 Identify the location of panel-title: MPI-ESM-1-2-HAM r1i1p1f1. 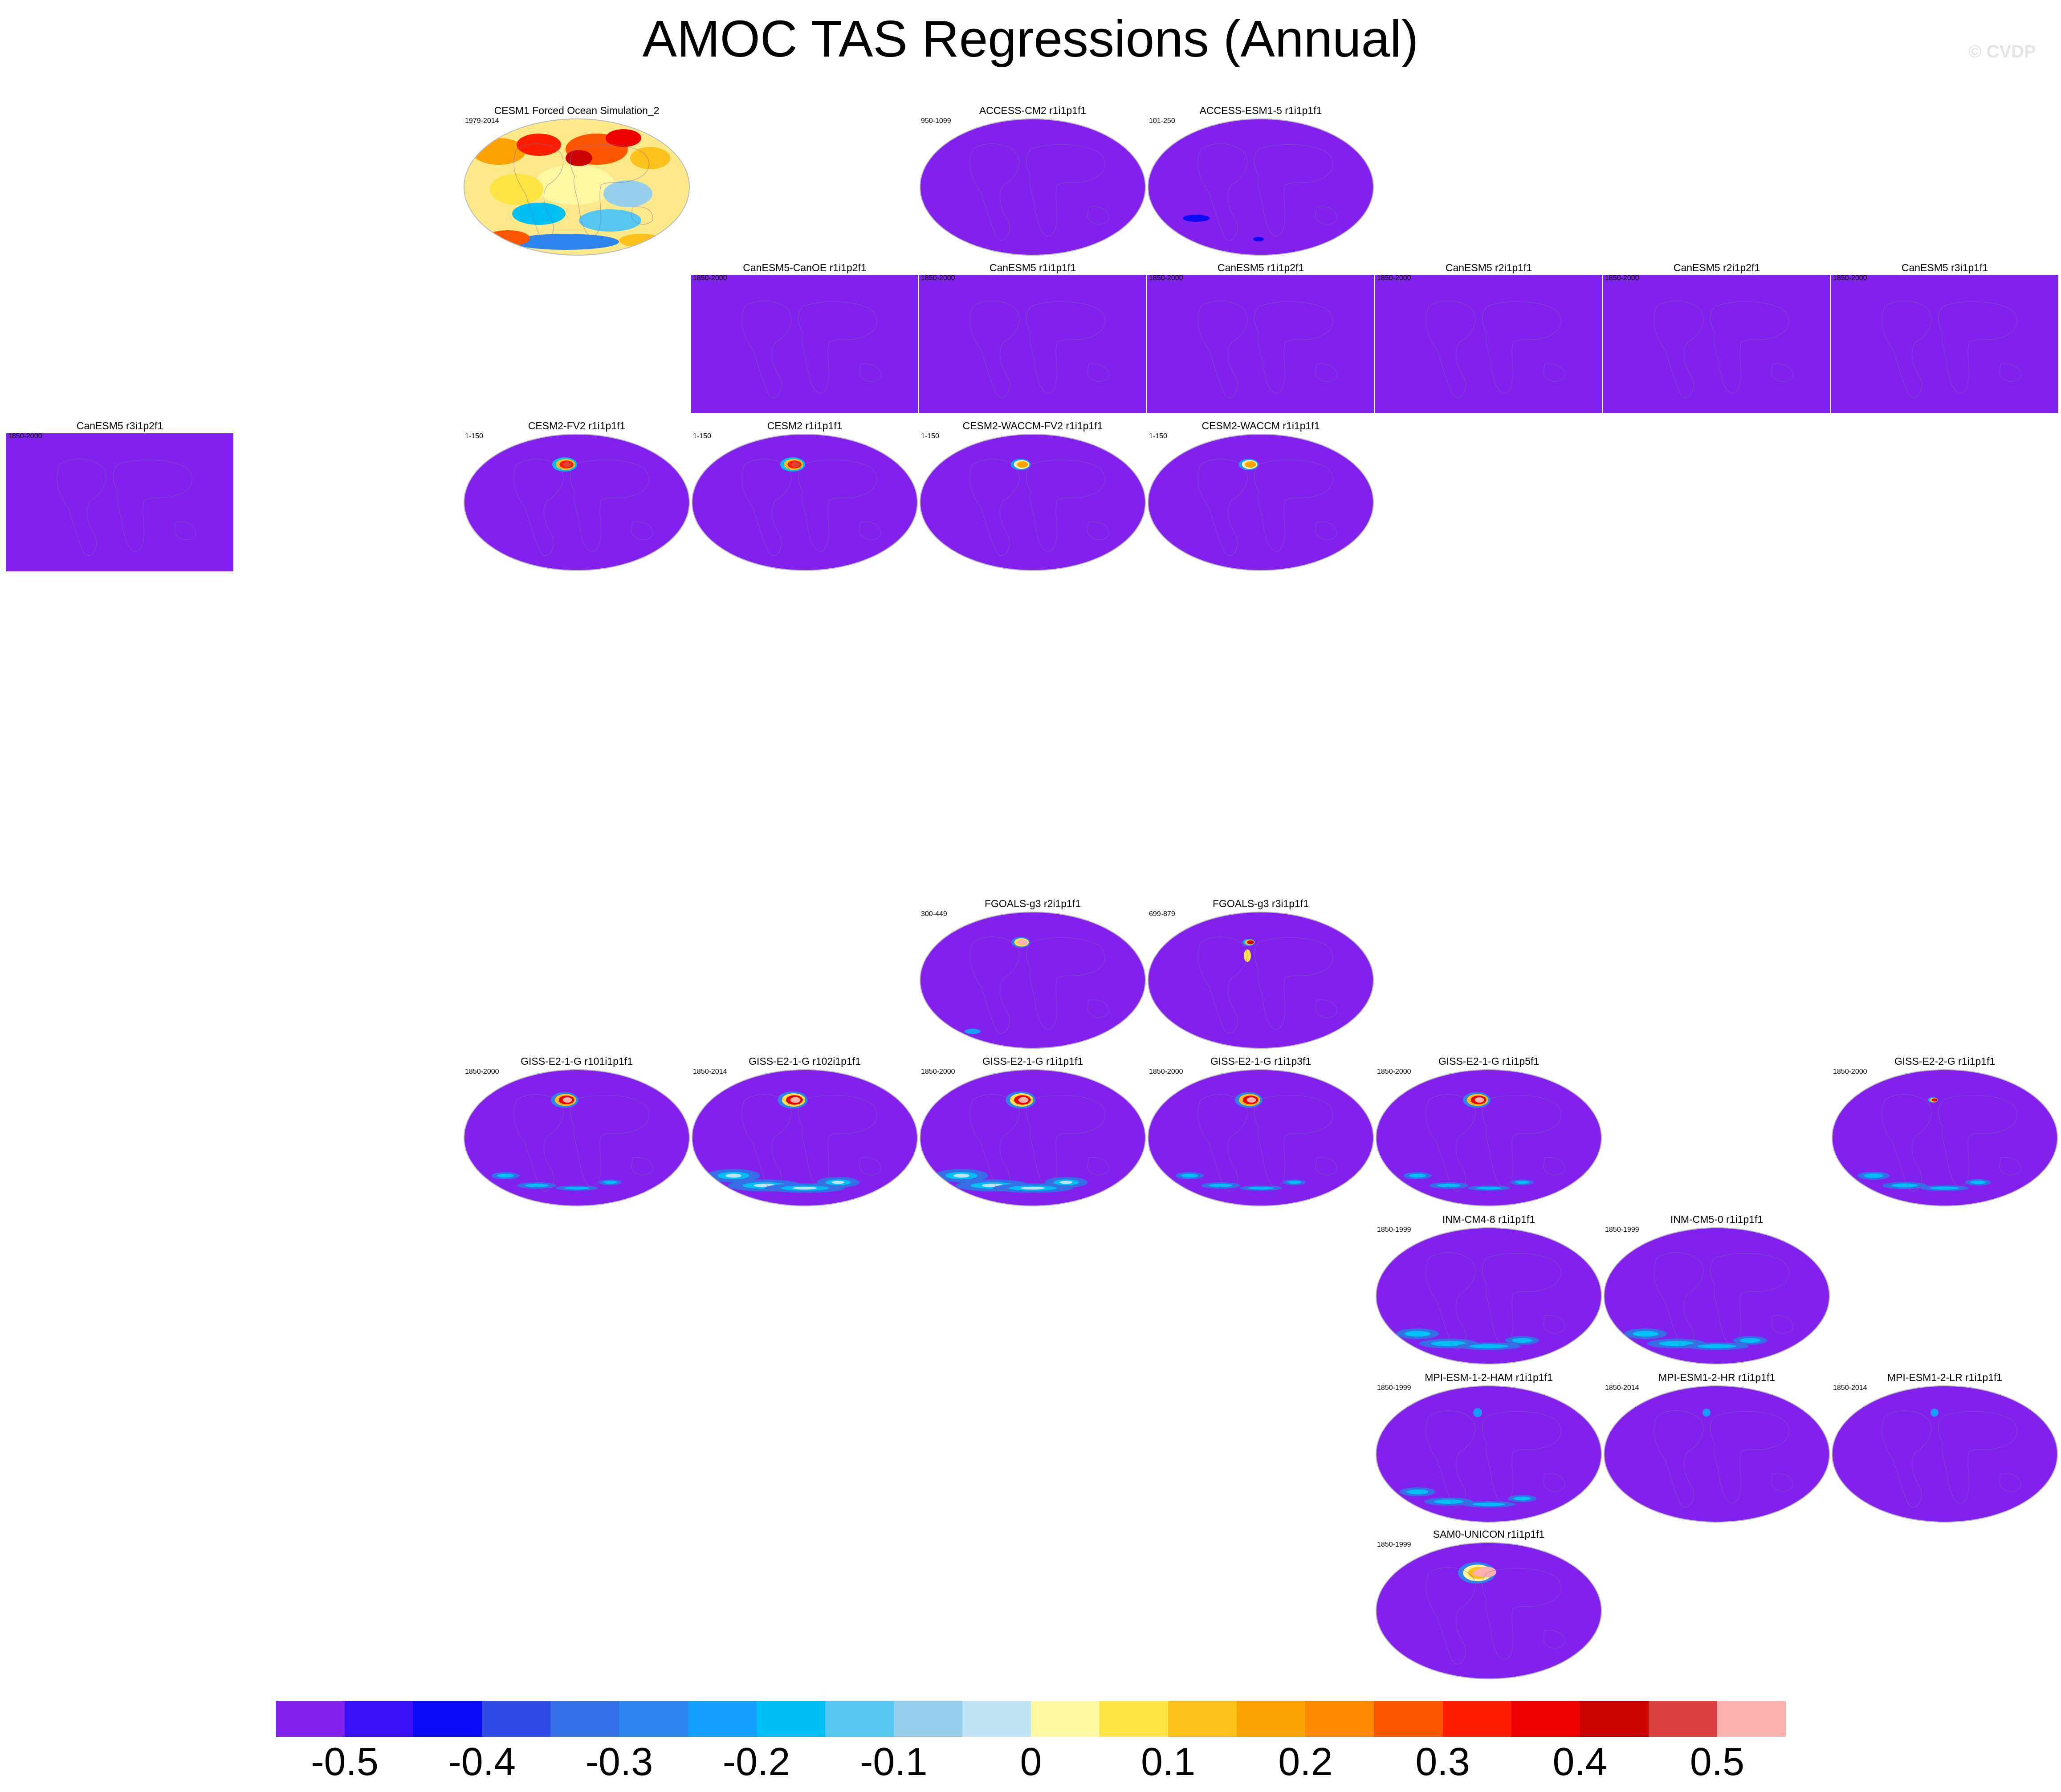
(1489, 1378).